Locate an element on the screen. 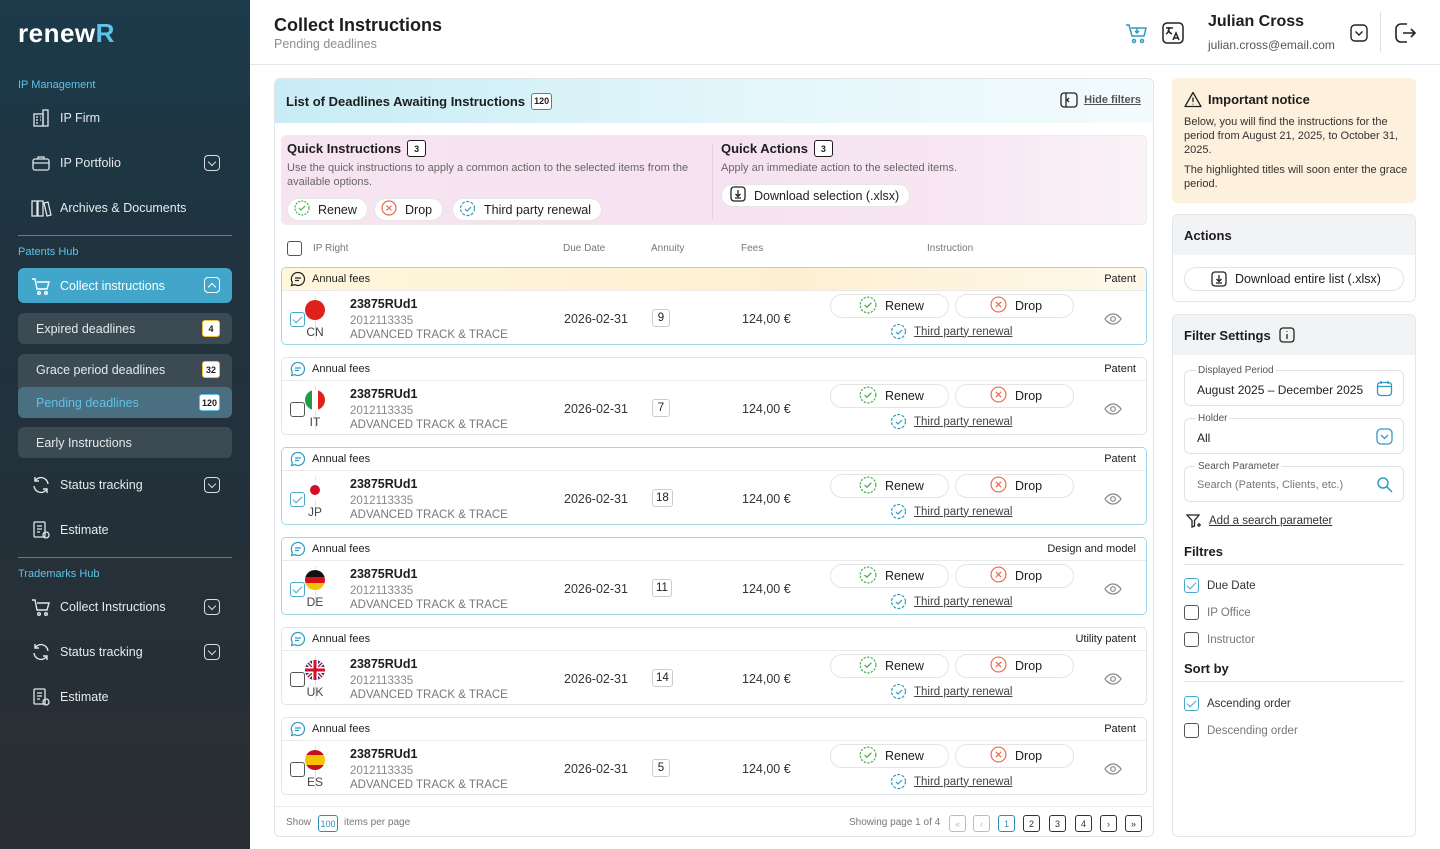 The width and height of the screenshot is (1440, 849). search-input: Search (Patents, Clients, etc.) is located at coordinates (1270, 485).